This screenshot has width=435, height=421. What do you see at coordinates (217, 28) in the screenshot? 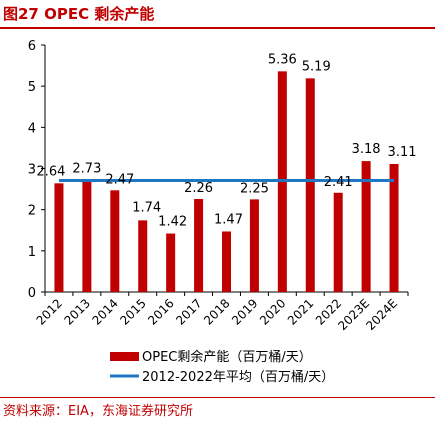
I see `title-divider` at bounding box center [217, 28].